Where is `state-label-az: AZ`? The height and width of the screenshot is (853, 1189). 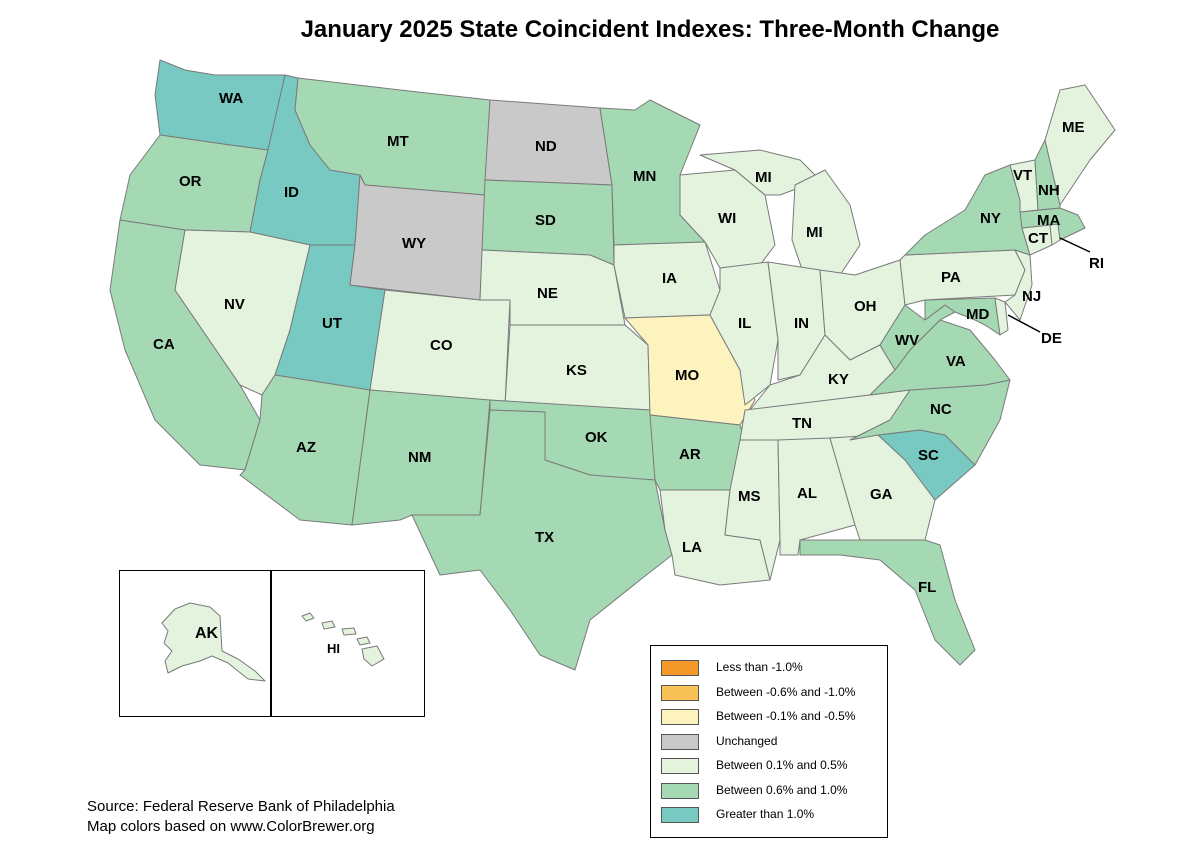
state-label-az: AZ is located at coordinates (306, 447).